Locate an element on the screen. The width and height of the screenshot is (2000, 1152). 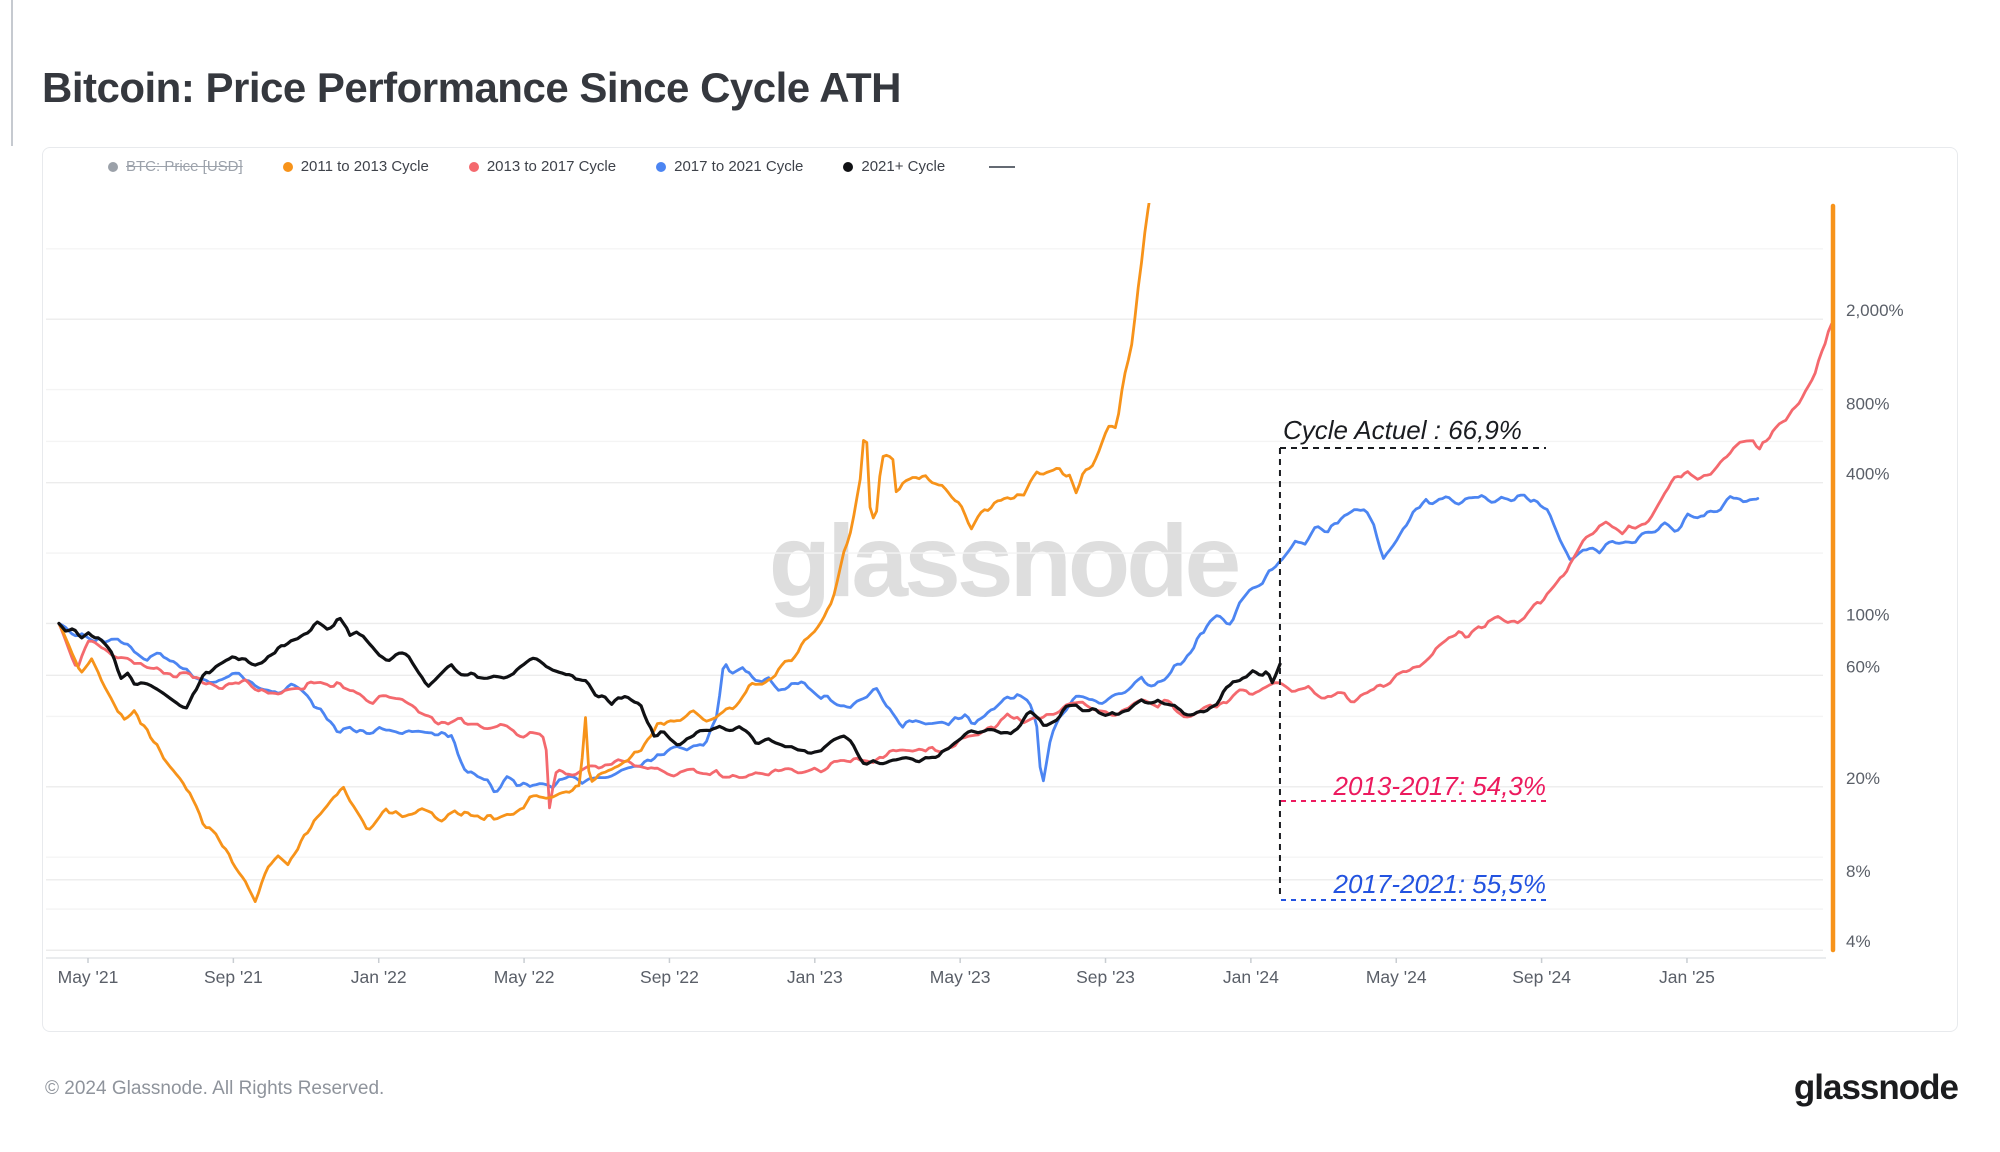
legend-label: 2013 to 2017 Cycle is located at coordinates (551, 166).